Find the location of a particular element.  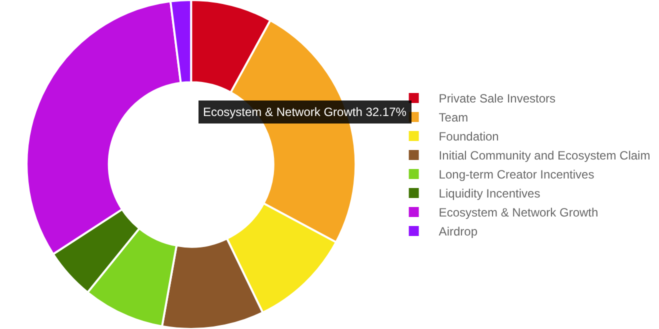

legend-label: Private Sale Investors is located at coordinates (497, 99).